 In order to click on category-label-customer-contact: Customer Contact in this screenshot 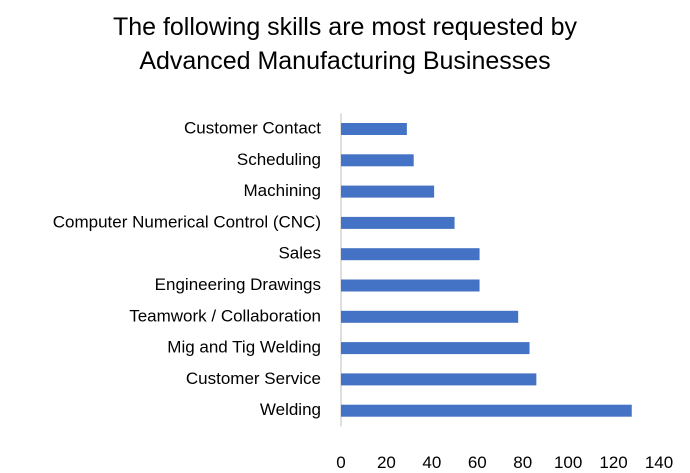, I will do `click(252, 127)`.